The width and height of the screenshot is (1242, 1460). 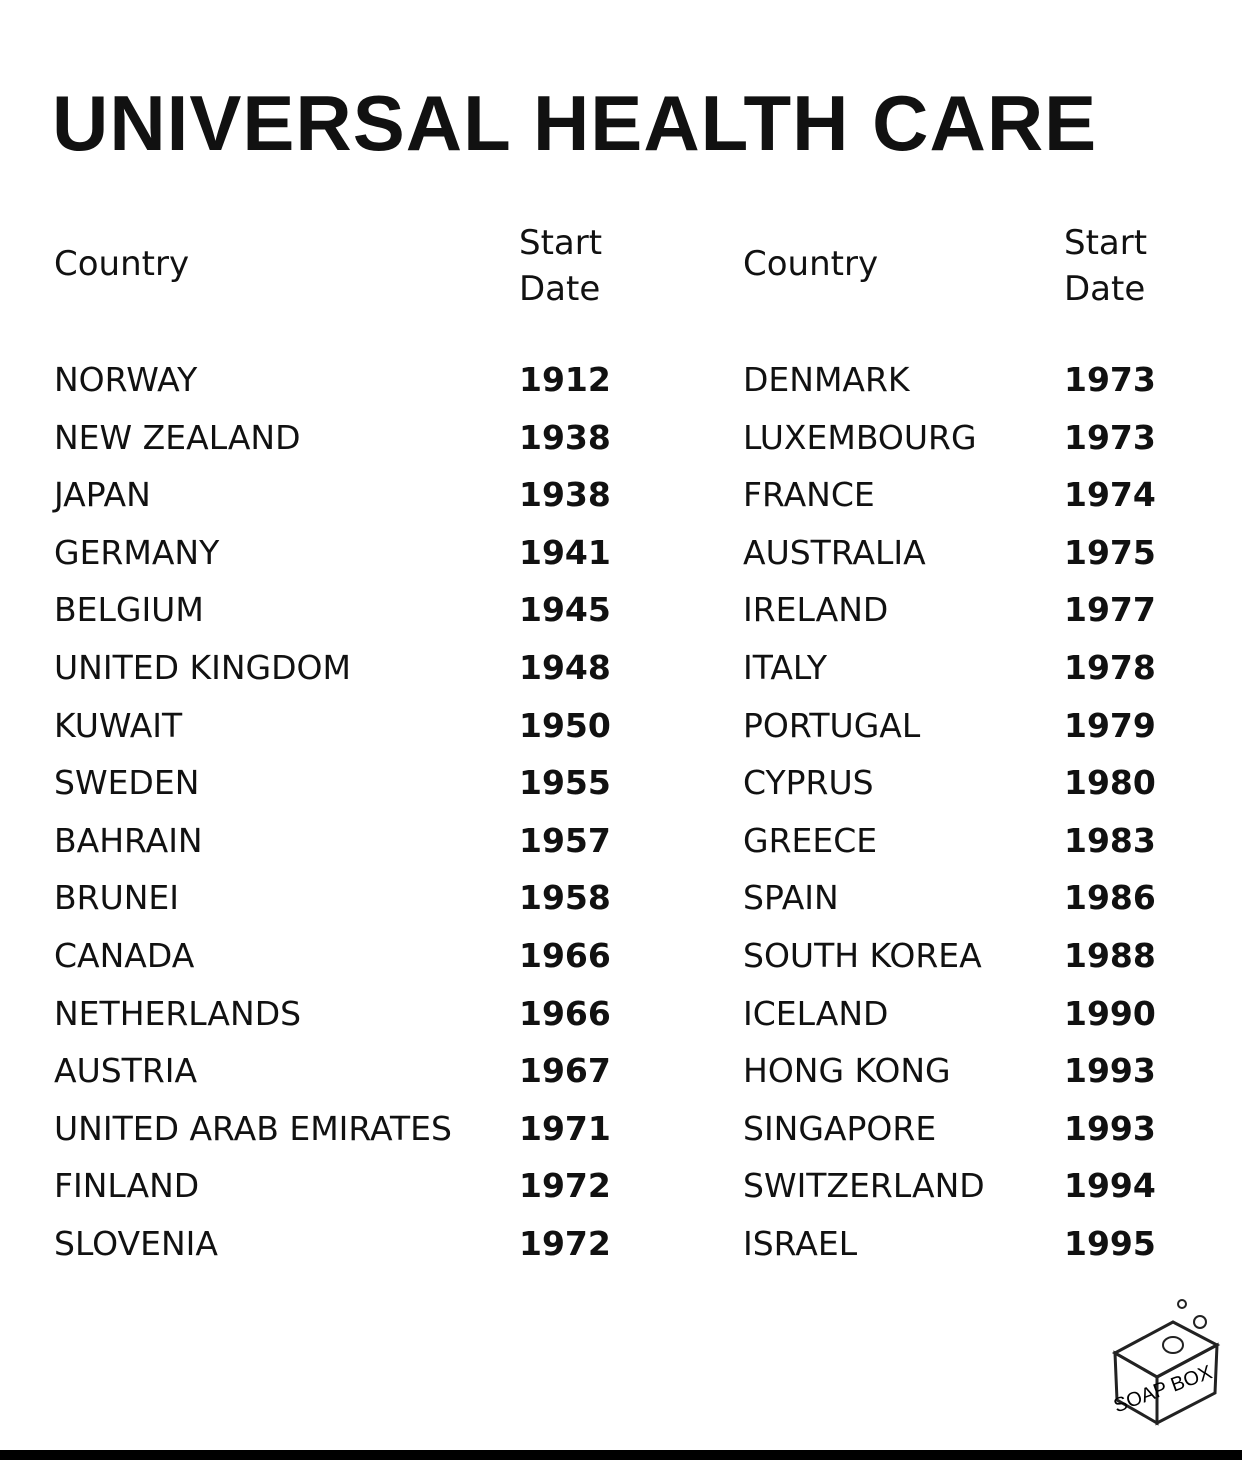 What do you see at coordinates (840, 1128) in the screenshot?
I see `country: SINGAPORE` at bounding box center [840, 1128].